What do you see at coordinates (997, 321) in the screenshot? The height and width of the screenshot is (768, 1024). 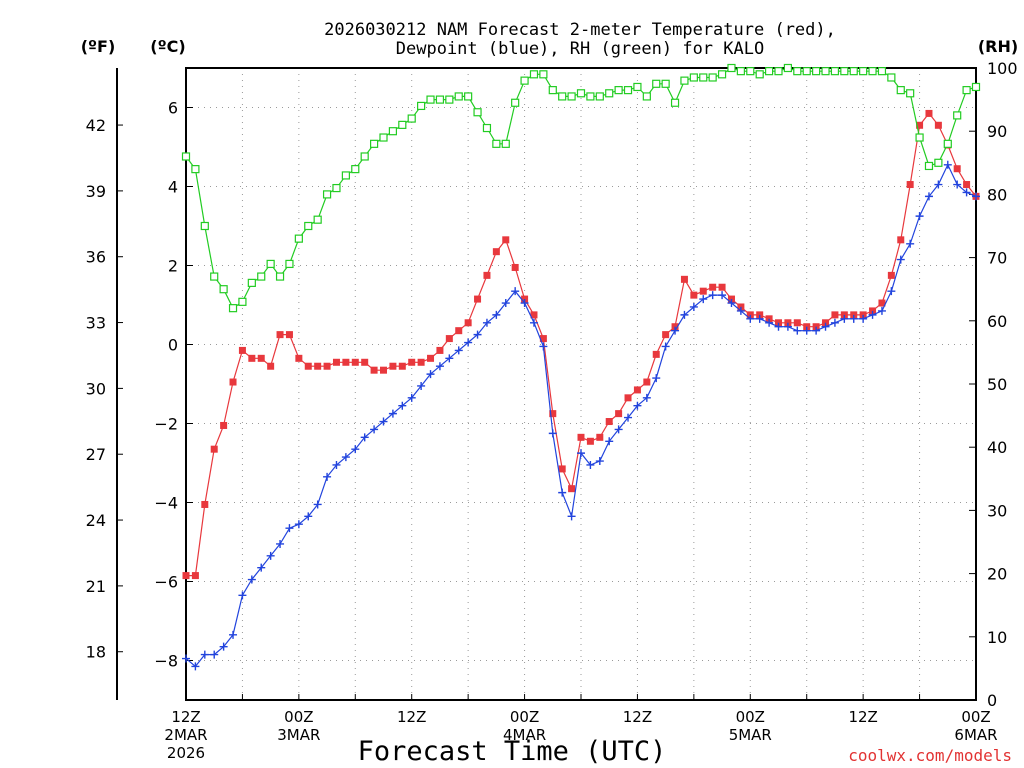 I see `rh-tick-label: 60` at bounding box center [997, 321].